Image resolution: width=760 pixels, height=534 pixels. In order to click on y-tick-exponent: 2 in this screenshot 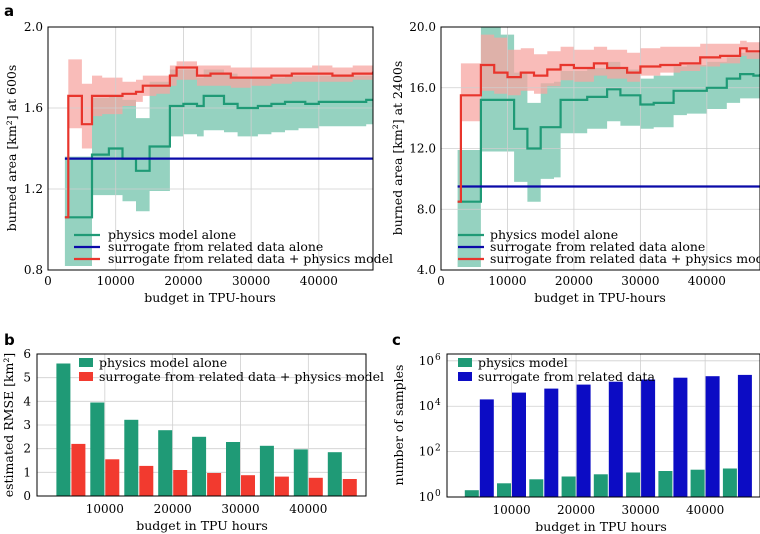, I will do `click(438, 449)`.